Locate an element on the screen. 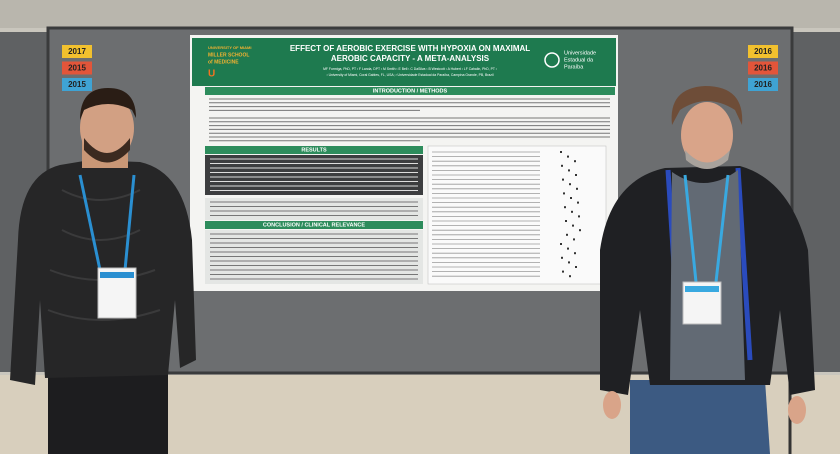 This screenshot has height=459, width=840. ceiling-wall is located at coordinates (420, 14).